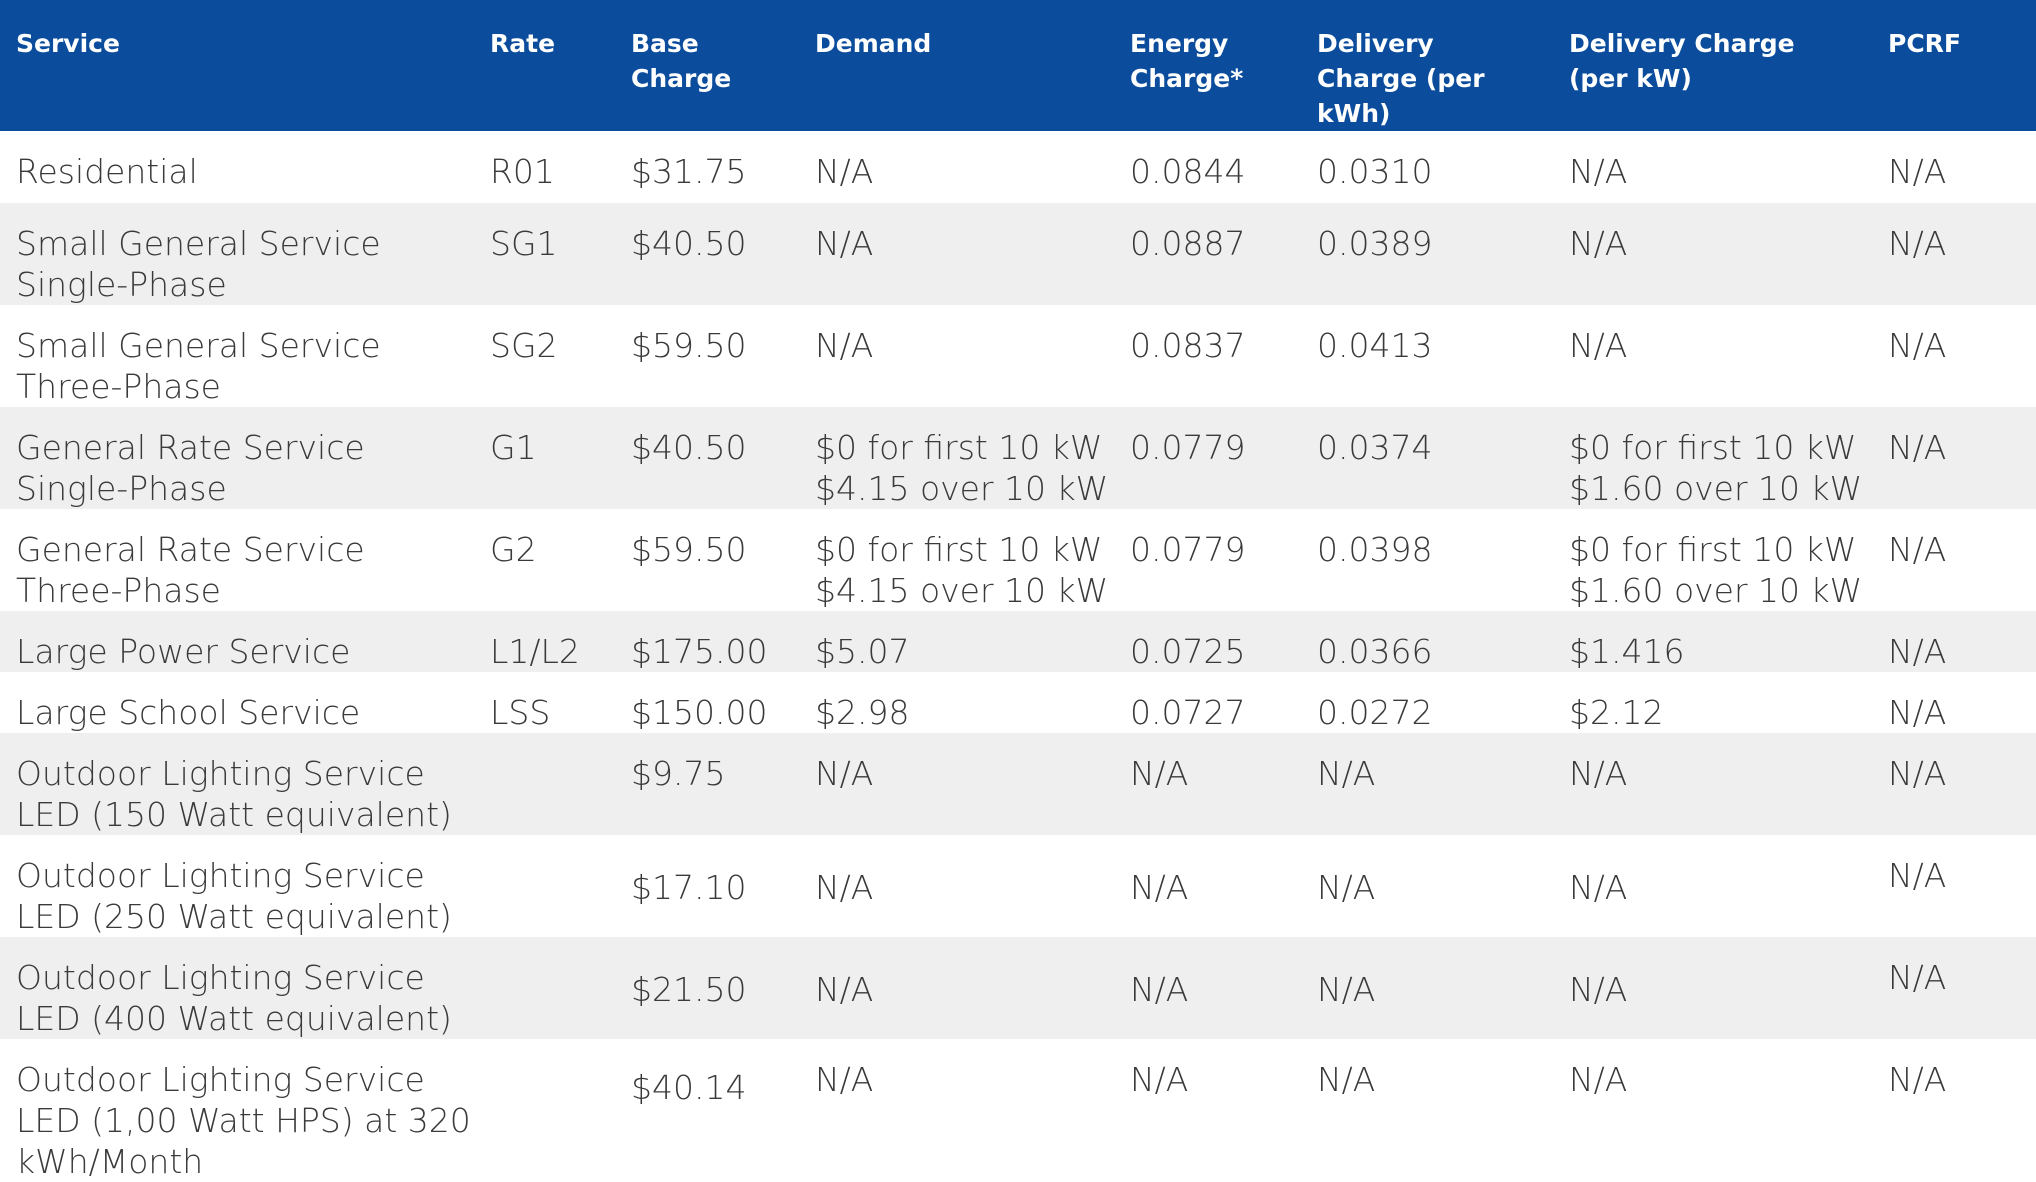 The height and width of the screenshot is (1182, 2036). What do you see at coordinates (1375, 345) in the screenshot?
I see `cell-delivery-kwh: 0.0413` at bounding box center [1375, 345].